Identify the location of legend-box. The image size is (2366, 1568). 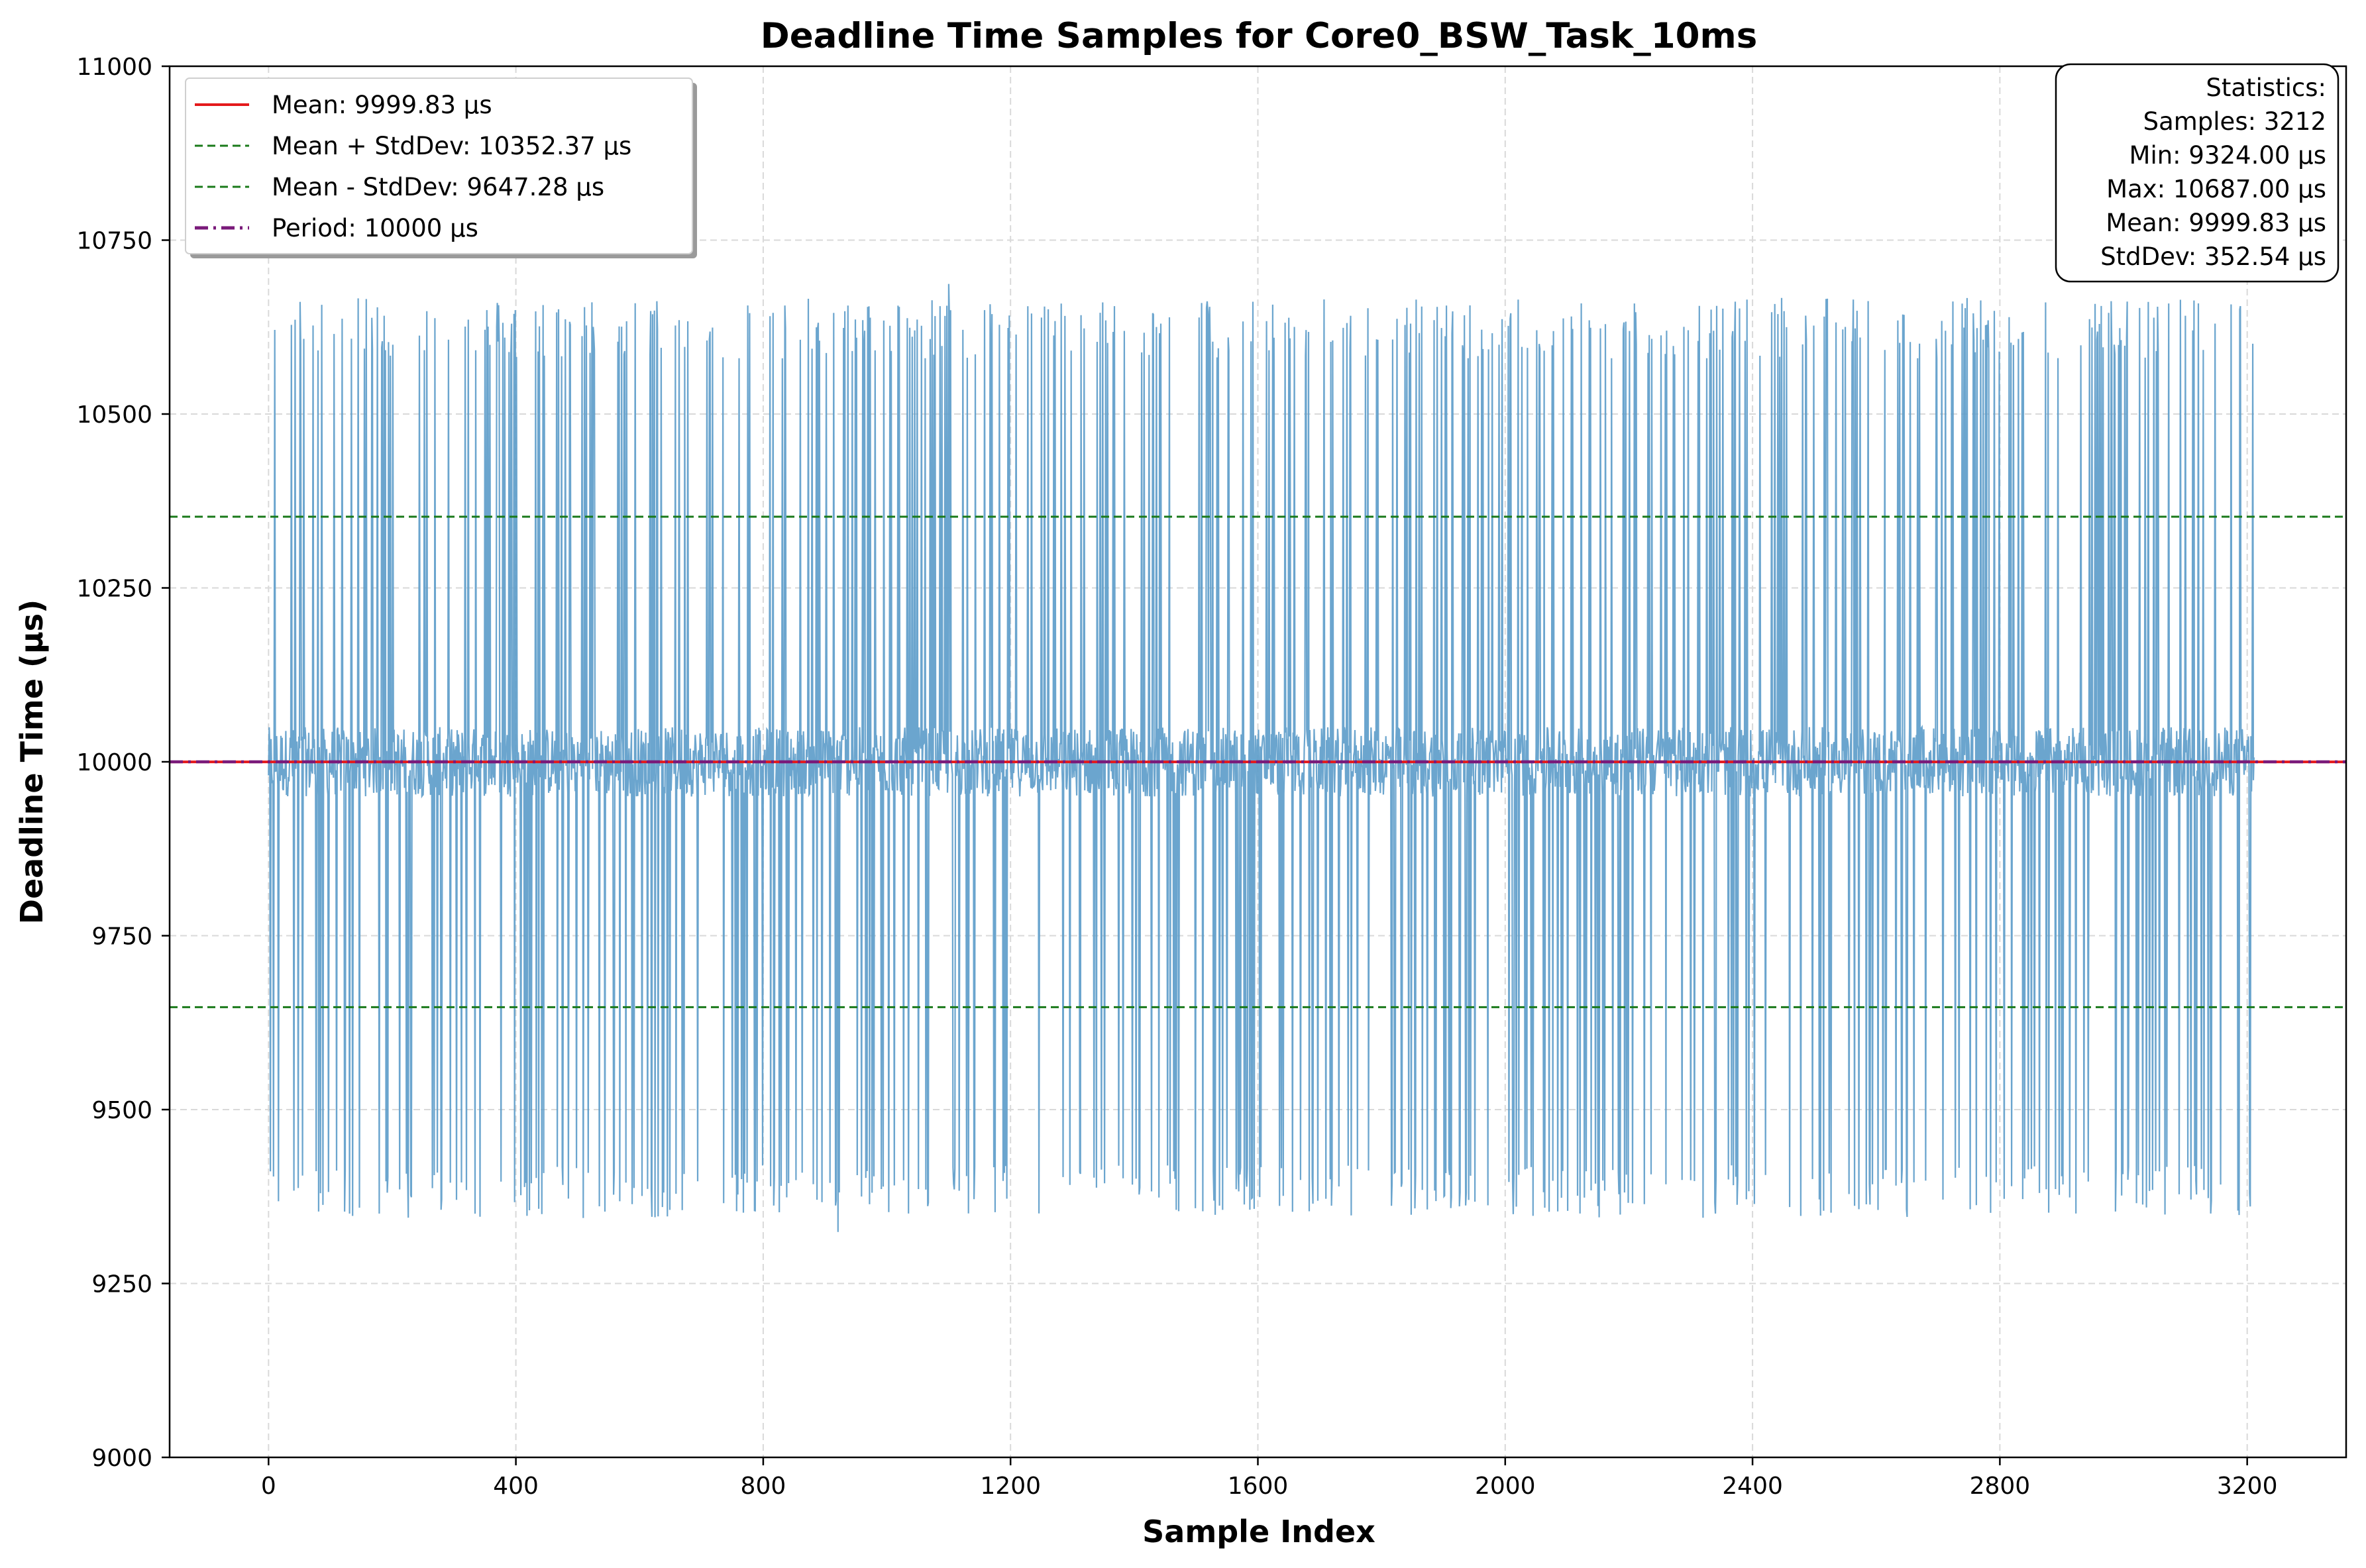
(439, 166).